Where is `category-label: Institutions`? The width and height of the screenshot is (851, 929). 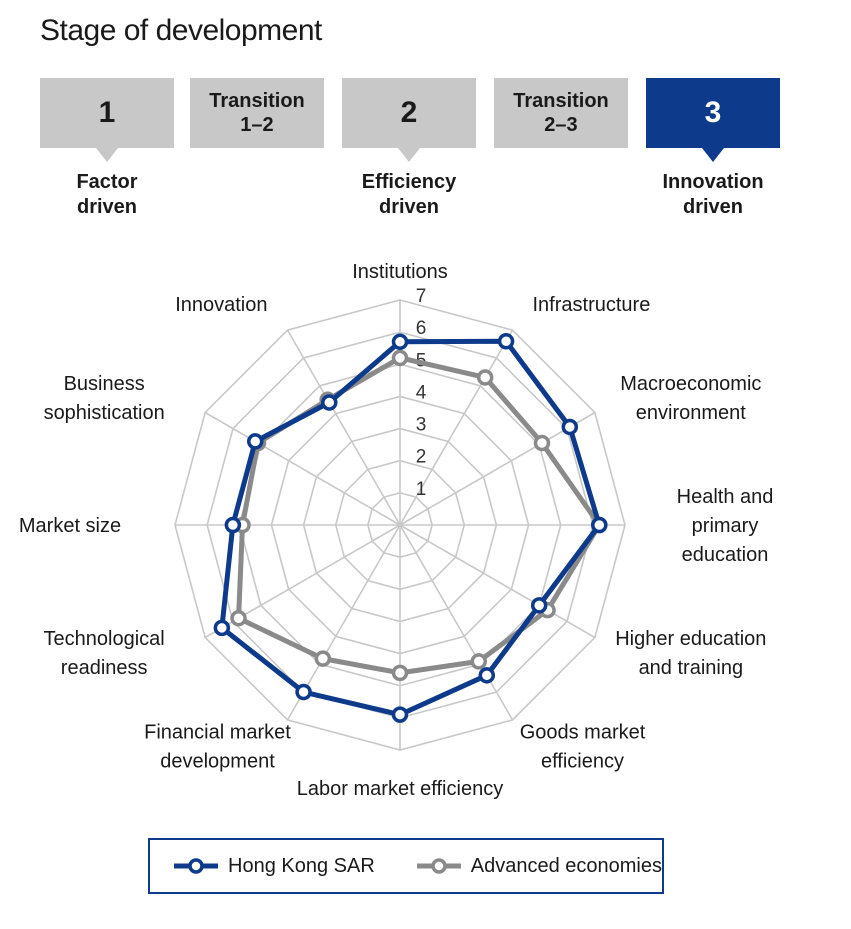 category-label: Institutions is located at coordinates (400, 272).